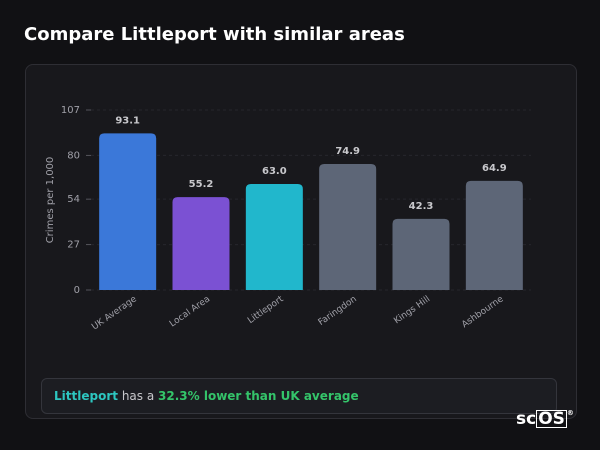 This screenshot has width=600, height=450. I want to click on y-tick-label: 27, so click(73, 245).